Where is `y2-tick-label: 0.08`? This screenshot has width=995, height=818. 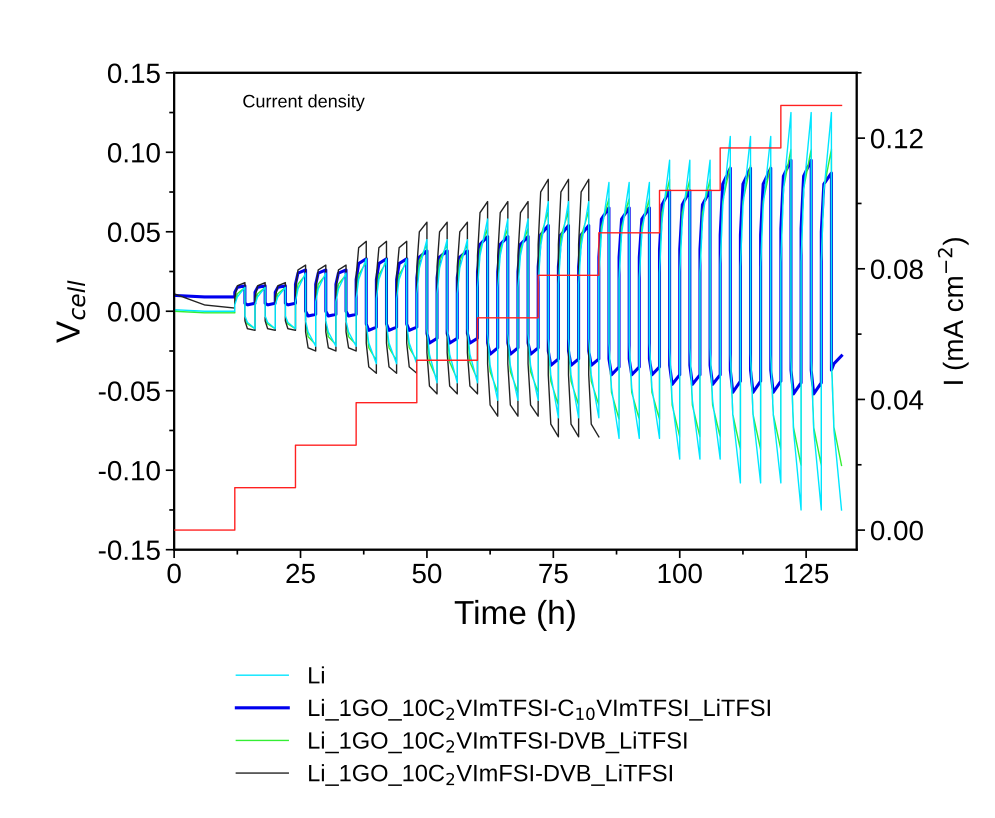 y2-tick-label: 0.08 is located at coordinates (896, 269).